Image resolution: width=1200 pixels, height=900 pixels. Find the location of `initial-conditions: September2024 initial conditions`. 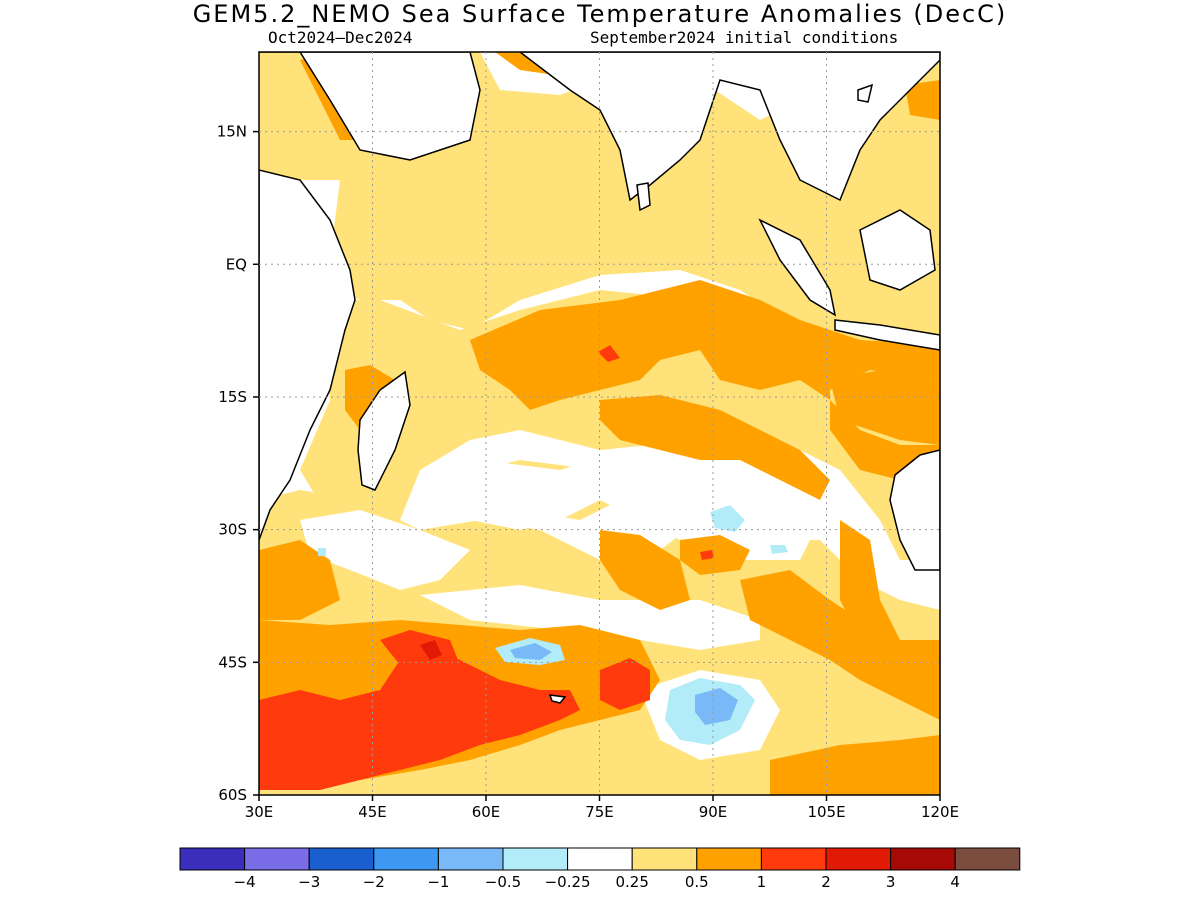

initial-conditions: September2024 initial conditions is located at coordinates (744, 37).